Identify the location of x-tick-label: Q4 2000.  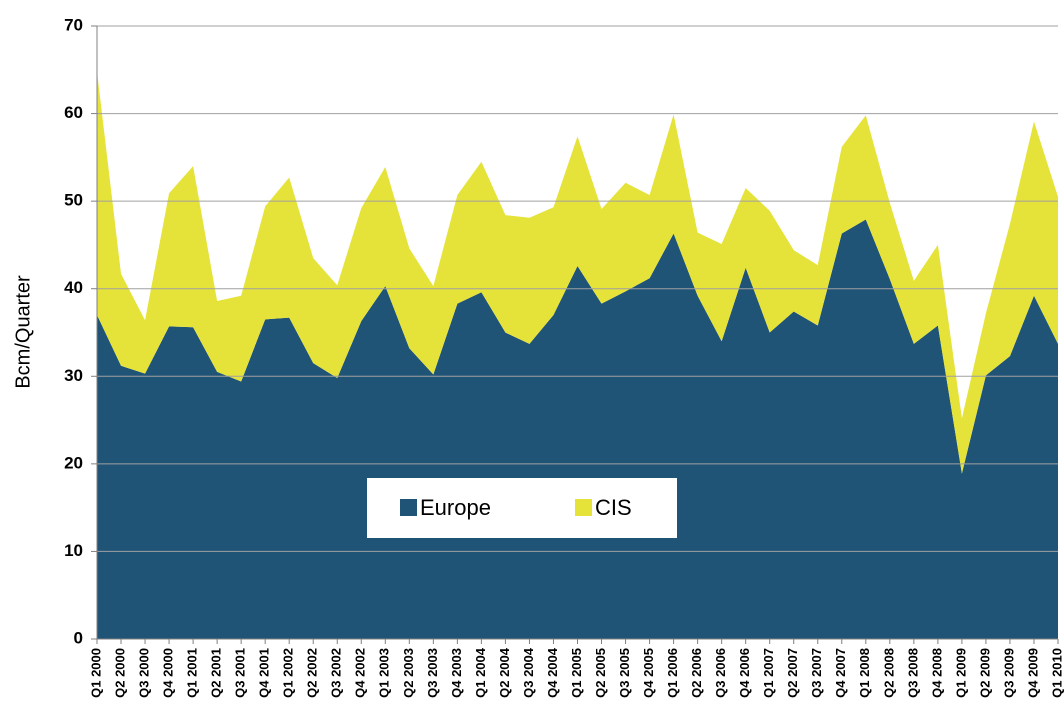
(168, 673).